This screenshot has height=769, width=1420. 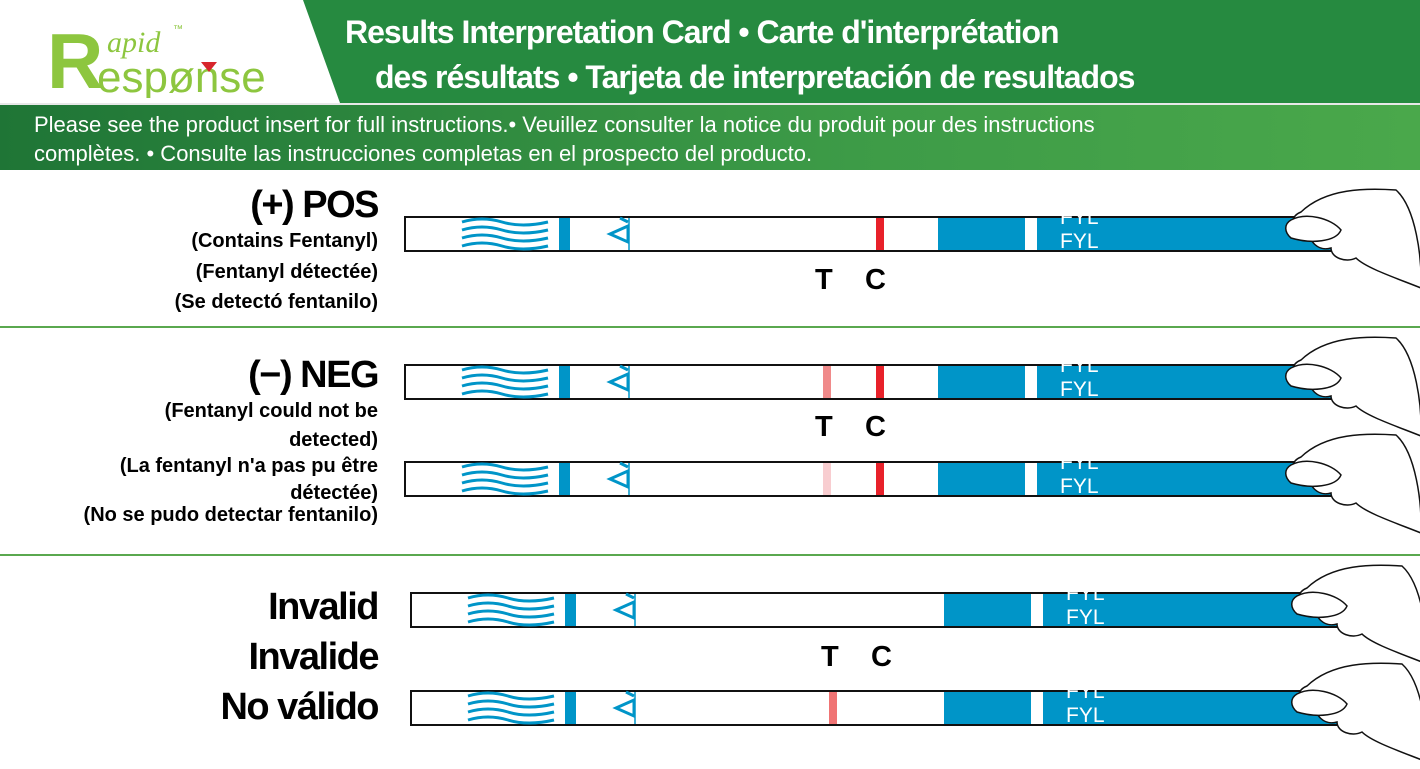 I want to click on svg-text: R, so click(x=75, y=58).